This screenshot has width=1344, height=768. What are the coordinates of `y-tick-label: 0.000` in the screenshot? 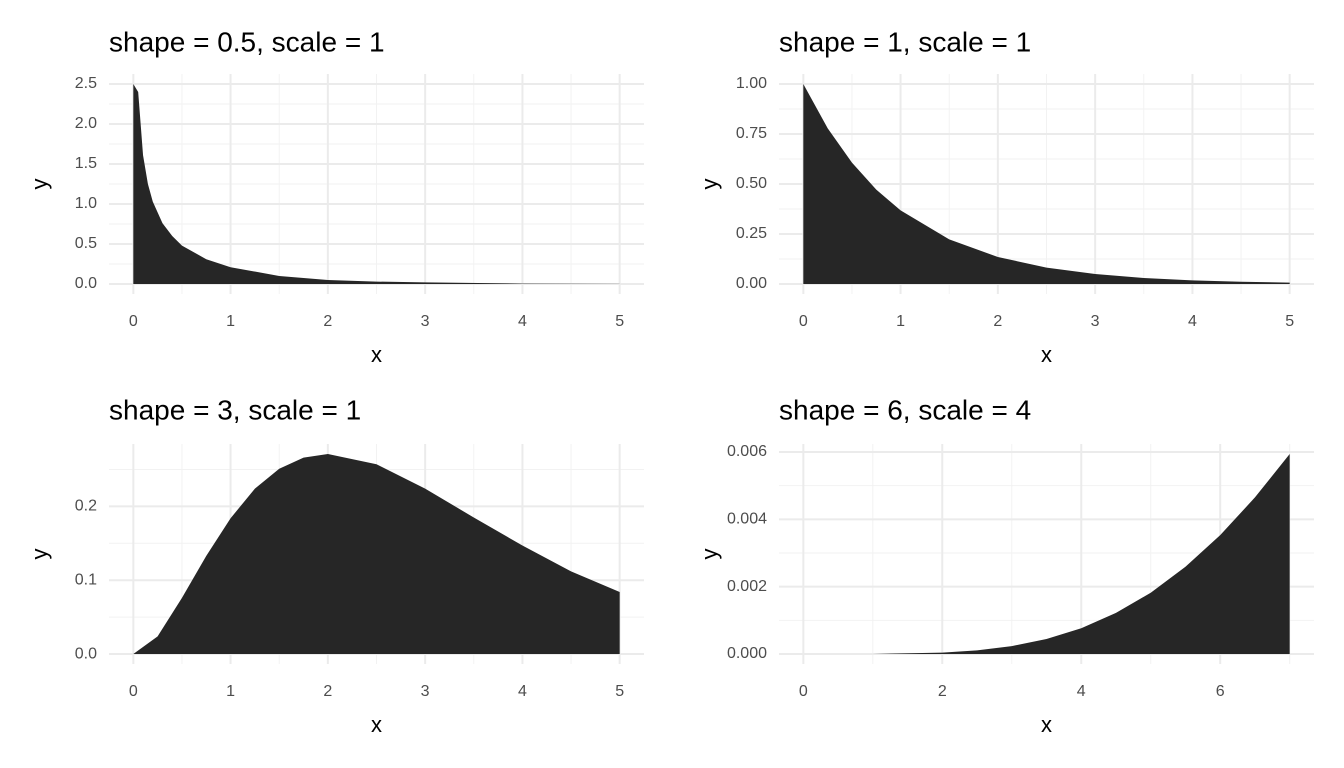 It's located at (747, 653).